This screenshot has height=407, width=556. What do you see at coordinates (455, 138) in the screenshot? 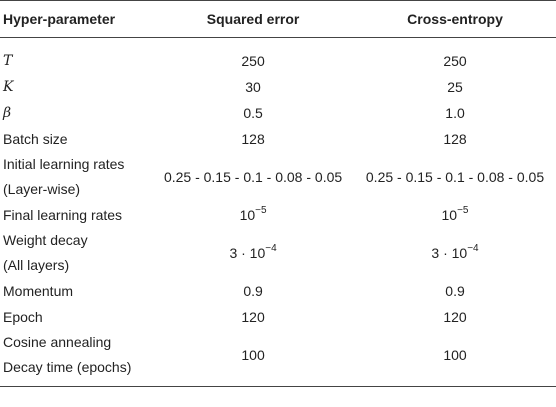
I see `cell-cross-entropy: 128` at bounding box center [455, 138].